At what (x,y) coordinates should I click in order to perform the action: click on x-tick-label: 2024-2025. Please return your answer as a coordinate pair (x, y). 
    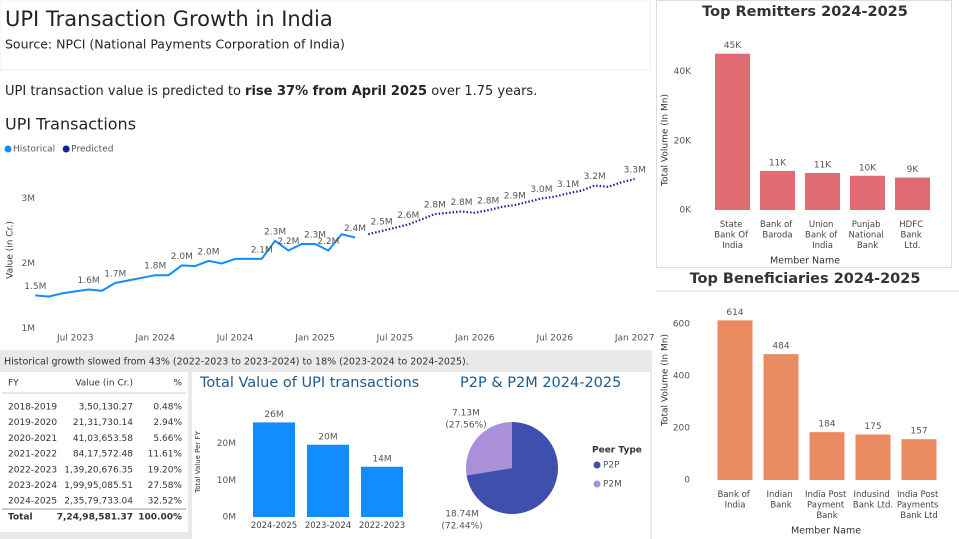
    Looking at the image, I should click on (274, 526).